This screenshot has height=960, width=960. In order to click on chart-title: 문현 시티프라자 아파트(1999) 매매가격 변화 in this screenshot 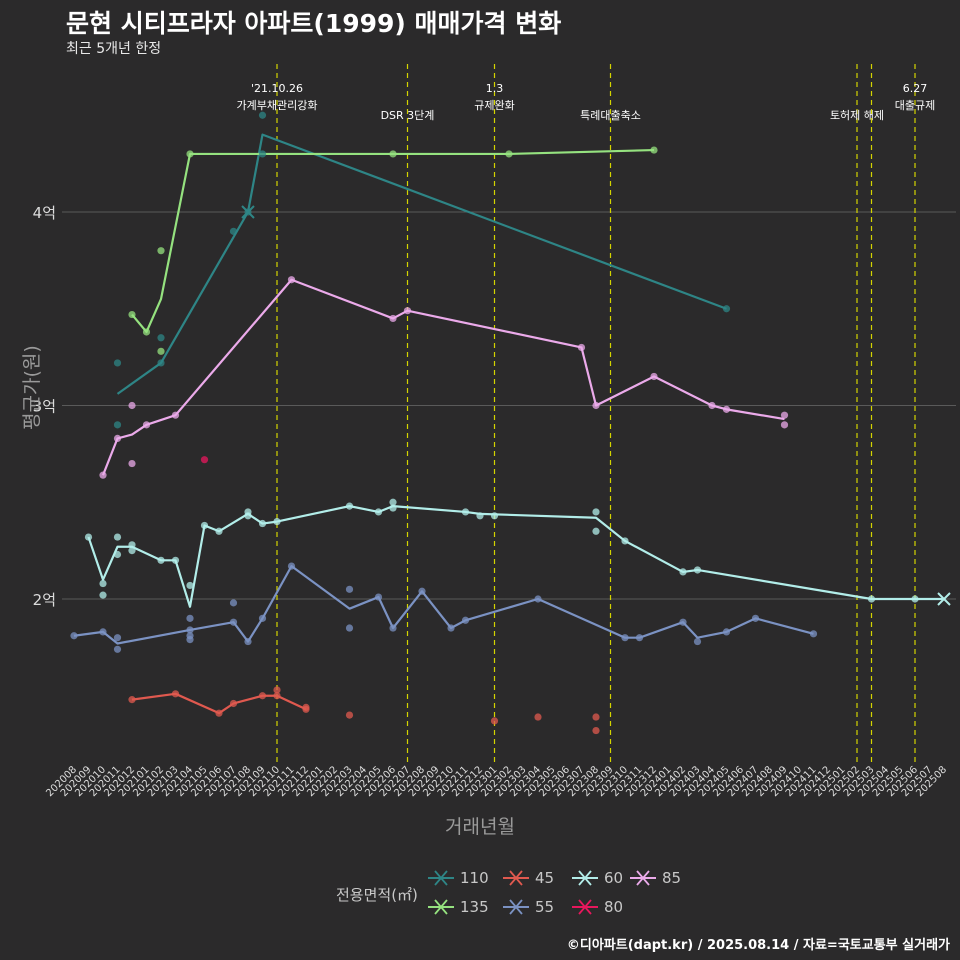, I will do `click(314, 23)`.